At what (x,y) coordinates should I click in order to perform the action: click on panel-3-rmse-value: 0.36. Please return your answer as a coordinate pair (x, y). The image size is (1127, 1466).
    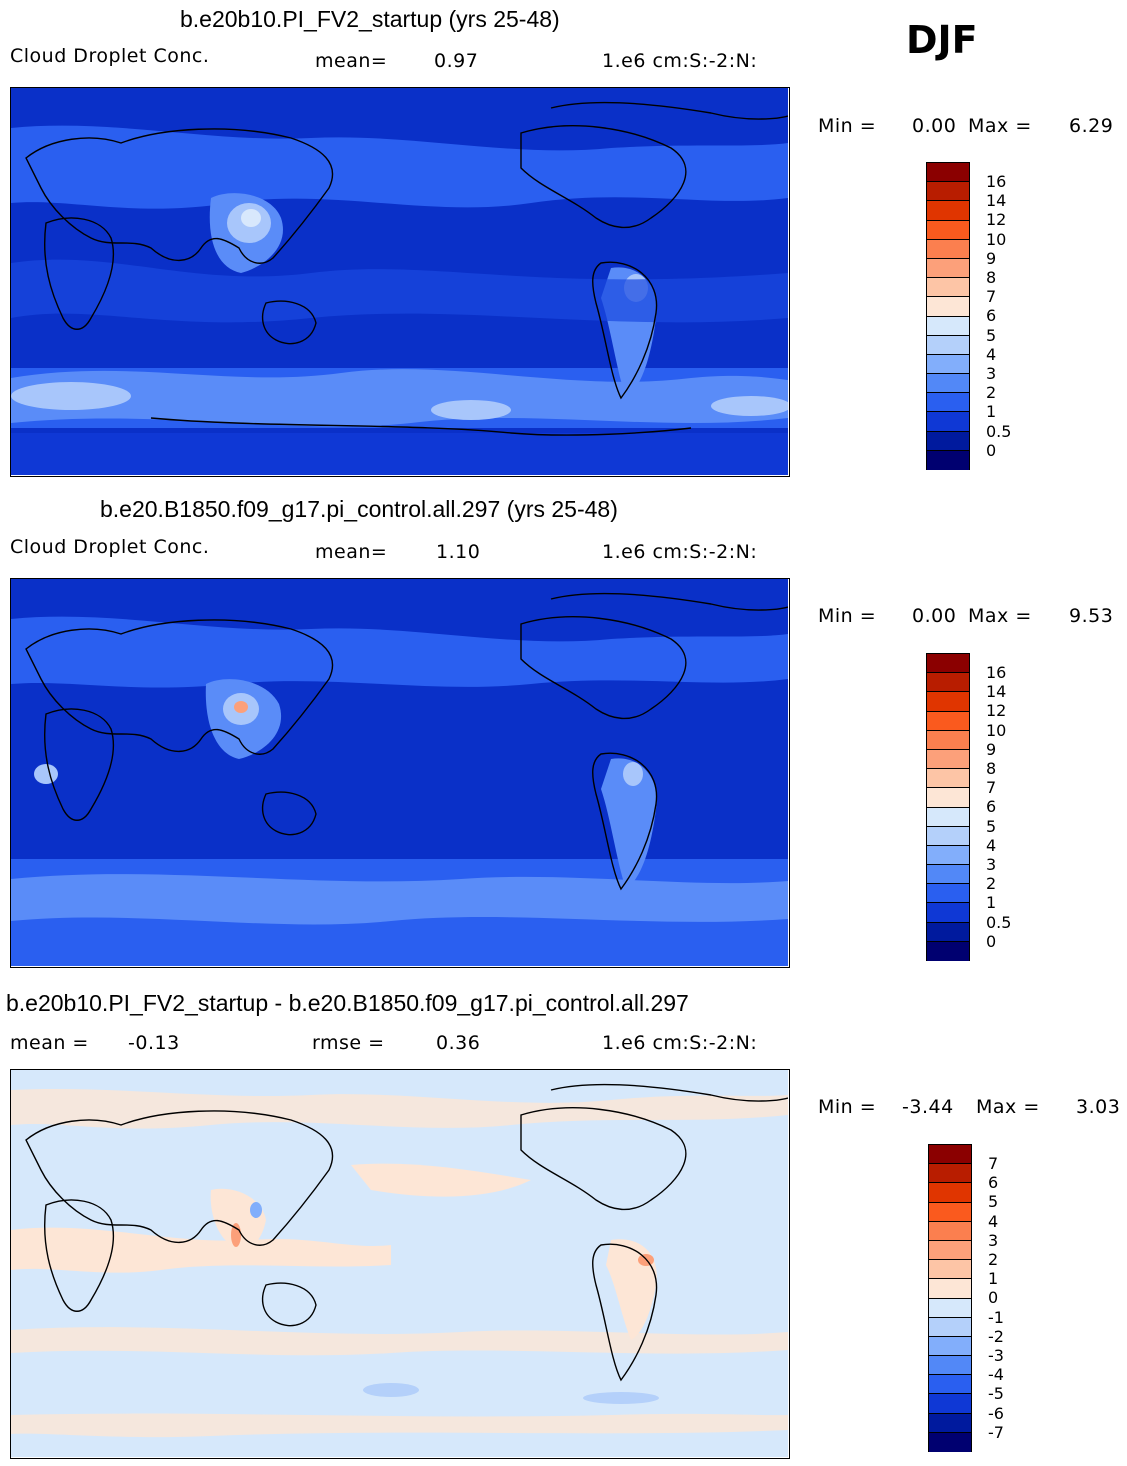
    Looking at the image, I should click on (458, 1043).